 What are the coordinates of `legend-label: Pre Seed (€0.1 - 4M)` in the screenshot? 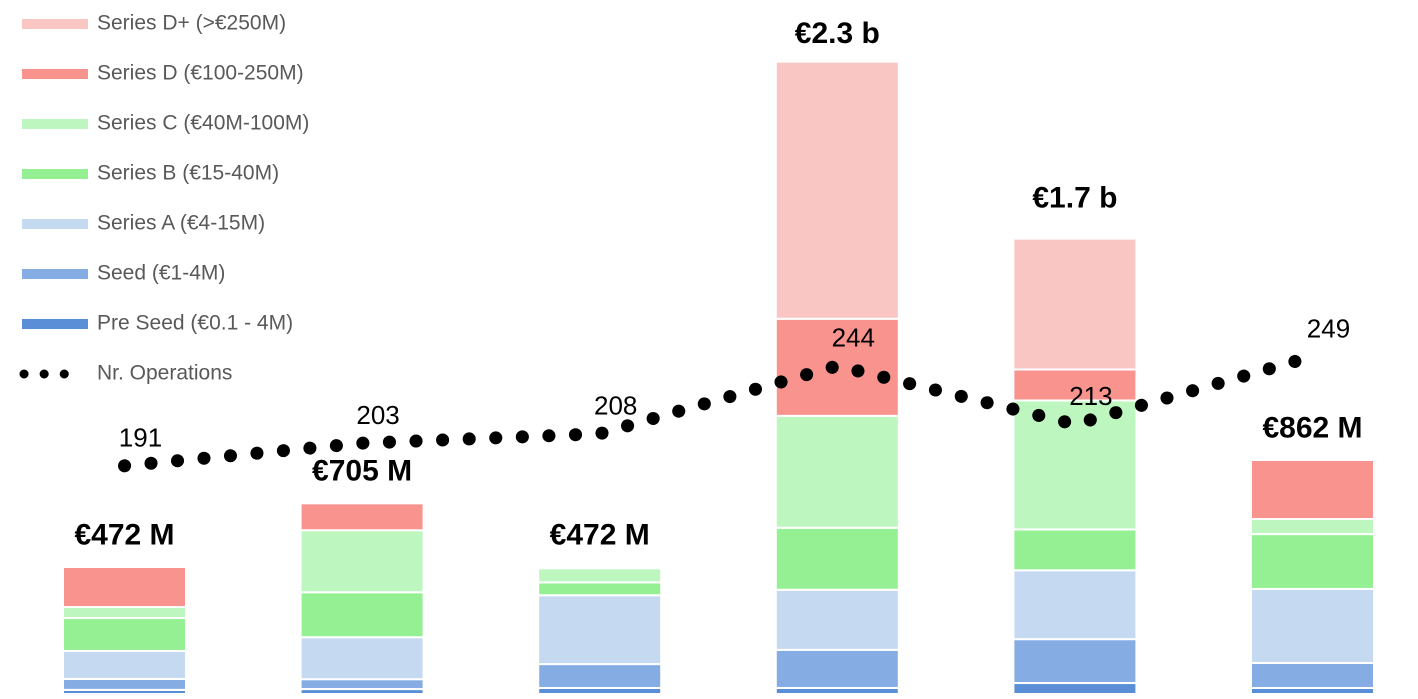 It's located at (195, 323).